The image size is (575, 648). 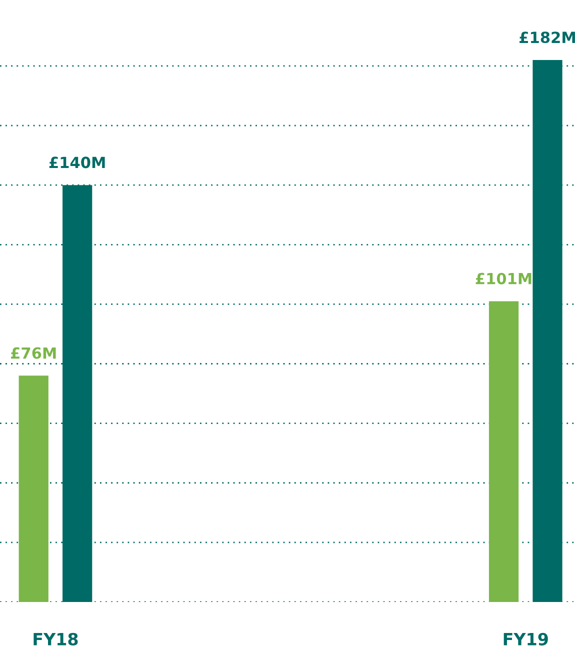 I want to click on x-tick-label: FY19, so click(x=526, y=639).